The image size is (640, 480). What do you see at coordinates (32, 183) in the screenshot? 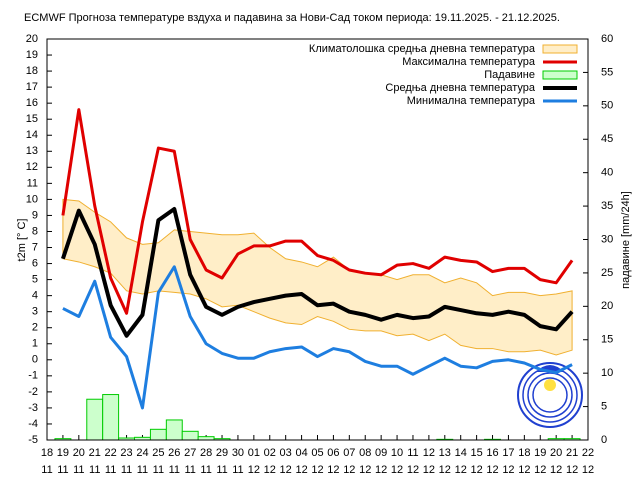
I see `y-tick-label: 11` at bounding box center [32, 183].